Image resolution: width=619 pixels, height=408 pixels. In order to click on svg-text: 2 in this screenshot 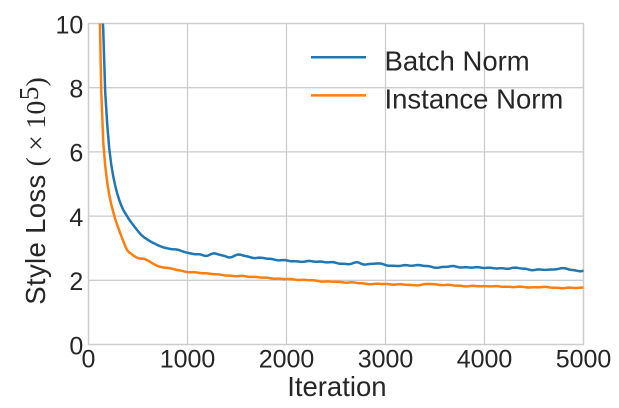, I will do `click(76, 282)`.